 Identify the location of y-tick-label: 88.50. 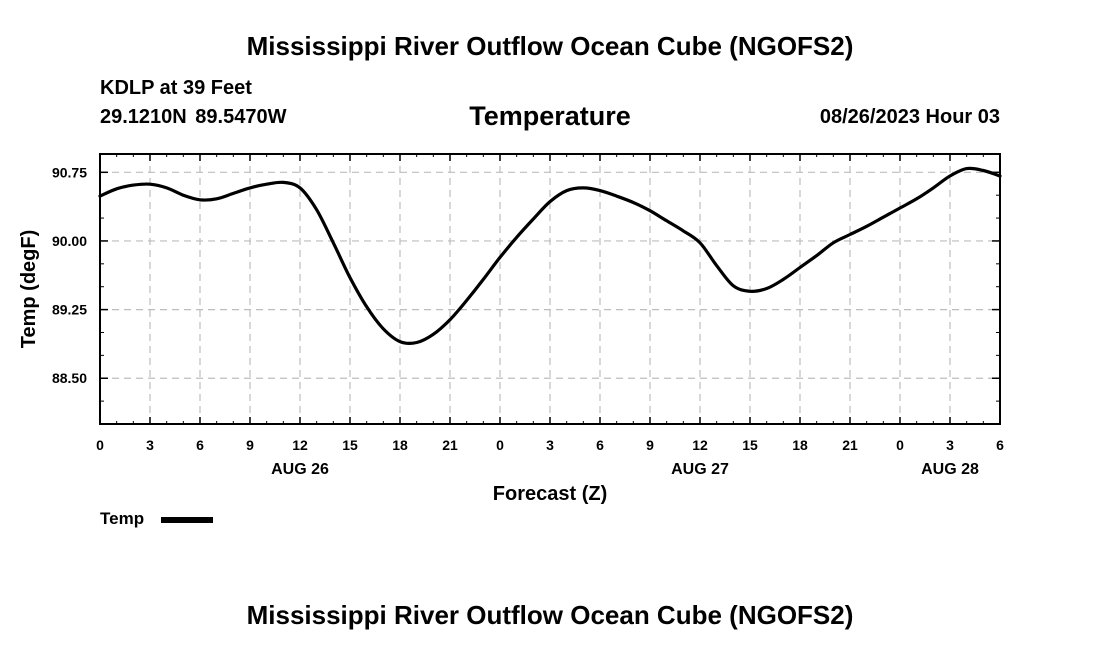
(69, 378).